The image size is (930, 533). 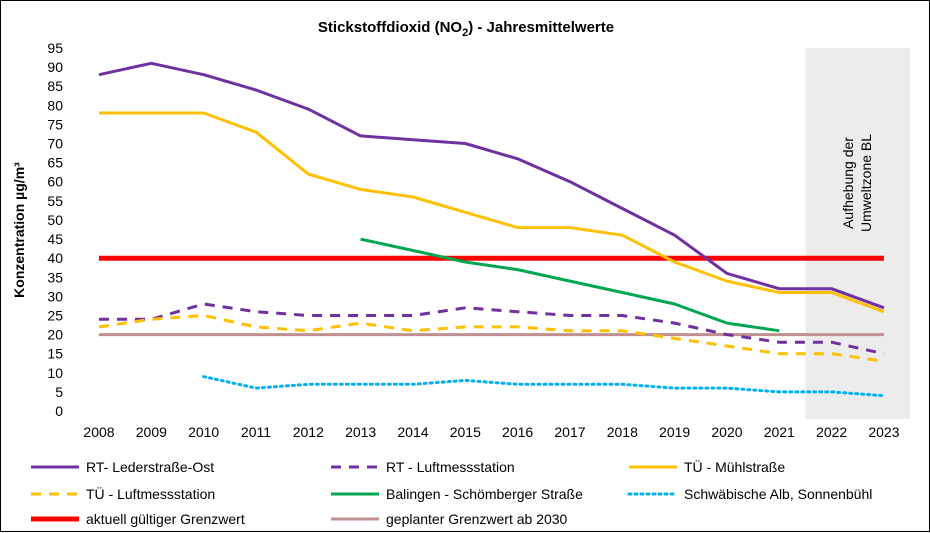 What do you see at coordinates (517, 432) in the screenshot?
I see `x-tick-label: 2016` at bounding box center [517, 432].